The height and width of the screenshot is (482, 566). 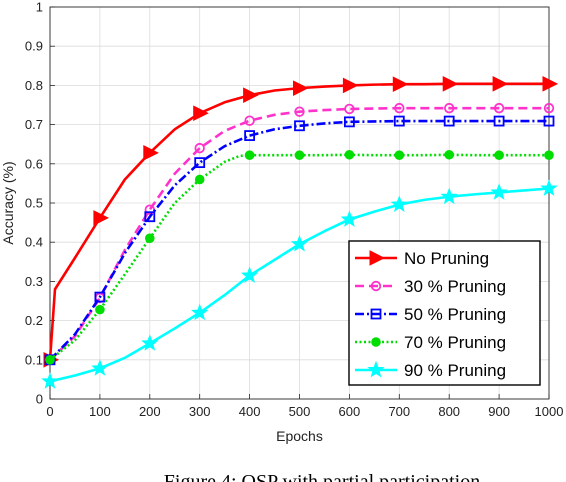 What do you see at coordinates (399, 411) in the screenshot?
I see `x-tick-label: 700` at bounding box center [399, 411].